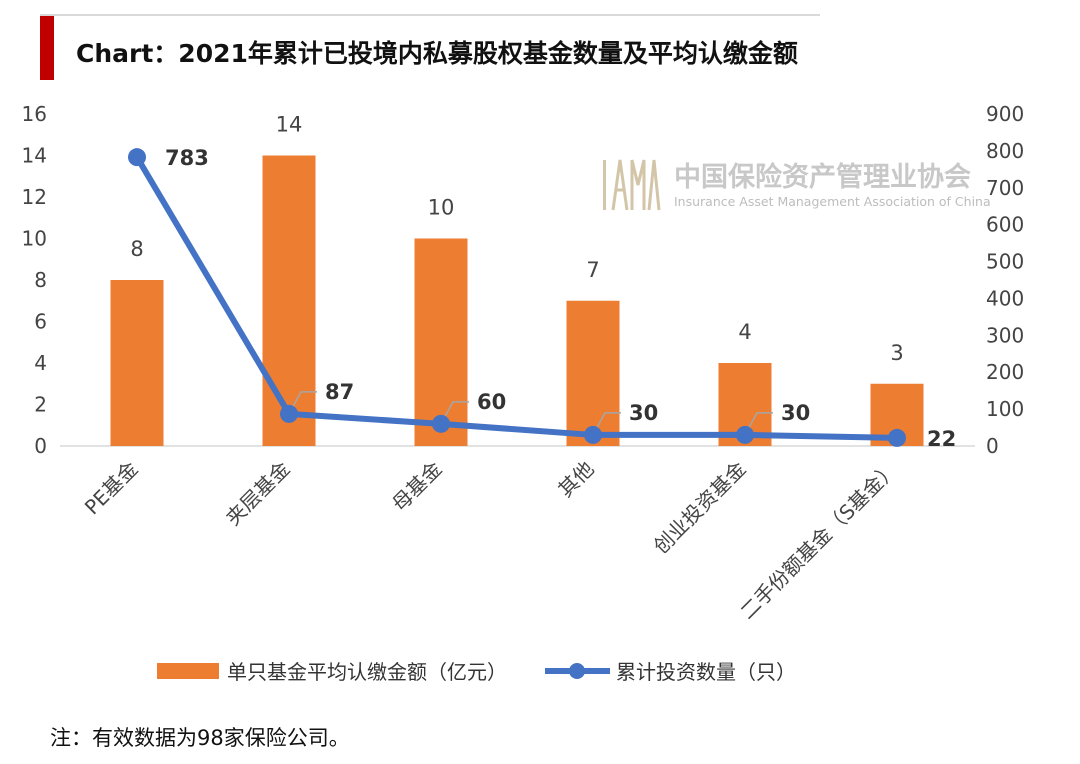 This screenshot has width=1080, height=764. Describe the element at coordinates (258, 494) in the screenshot. I see `category-label: 夹层基金` at that location.